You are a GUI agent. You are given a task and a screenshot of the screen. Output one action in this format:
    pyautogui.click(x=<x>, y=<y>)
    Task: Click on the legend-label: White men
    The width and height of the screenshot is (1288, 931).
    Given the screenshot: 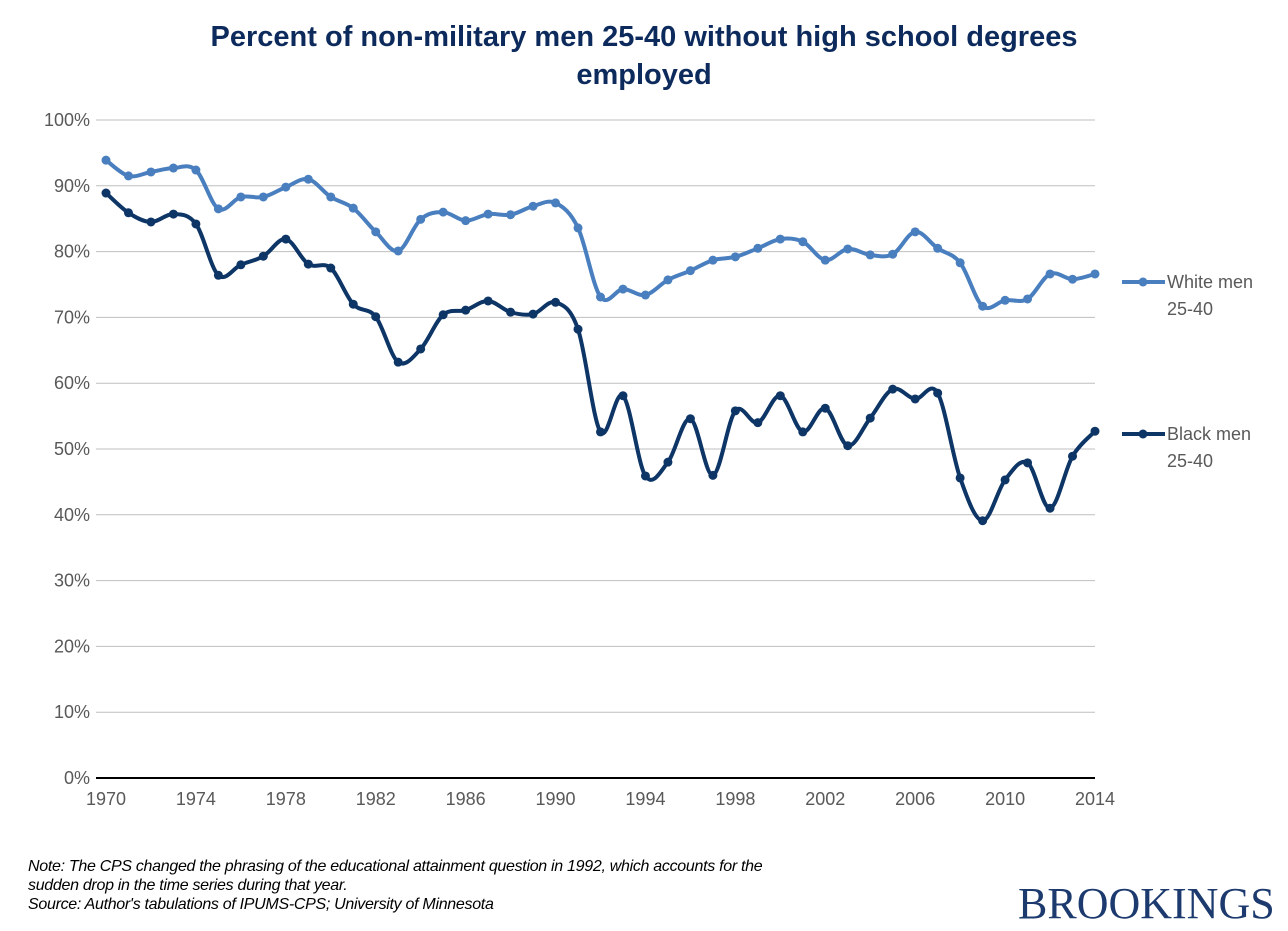 What is the action you would take?
    pyautogui.click(x=1210, y=282)
    